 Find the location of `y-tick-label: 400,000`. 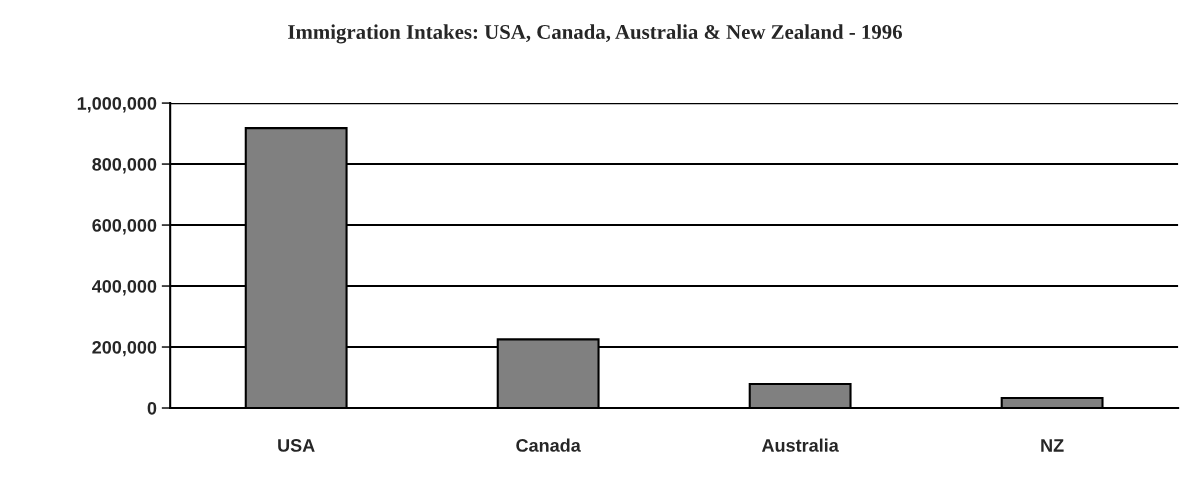

y-tick-label: 400,000 is located at coordinates (124, 287).